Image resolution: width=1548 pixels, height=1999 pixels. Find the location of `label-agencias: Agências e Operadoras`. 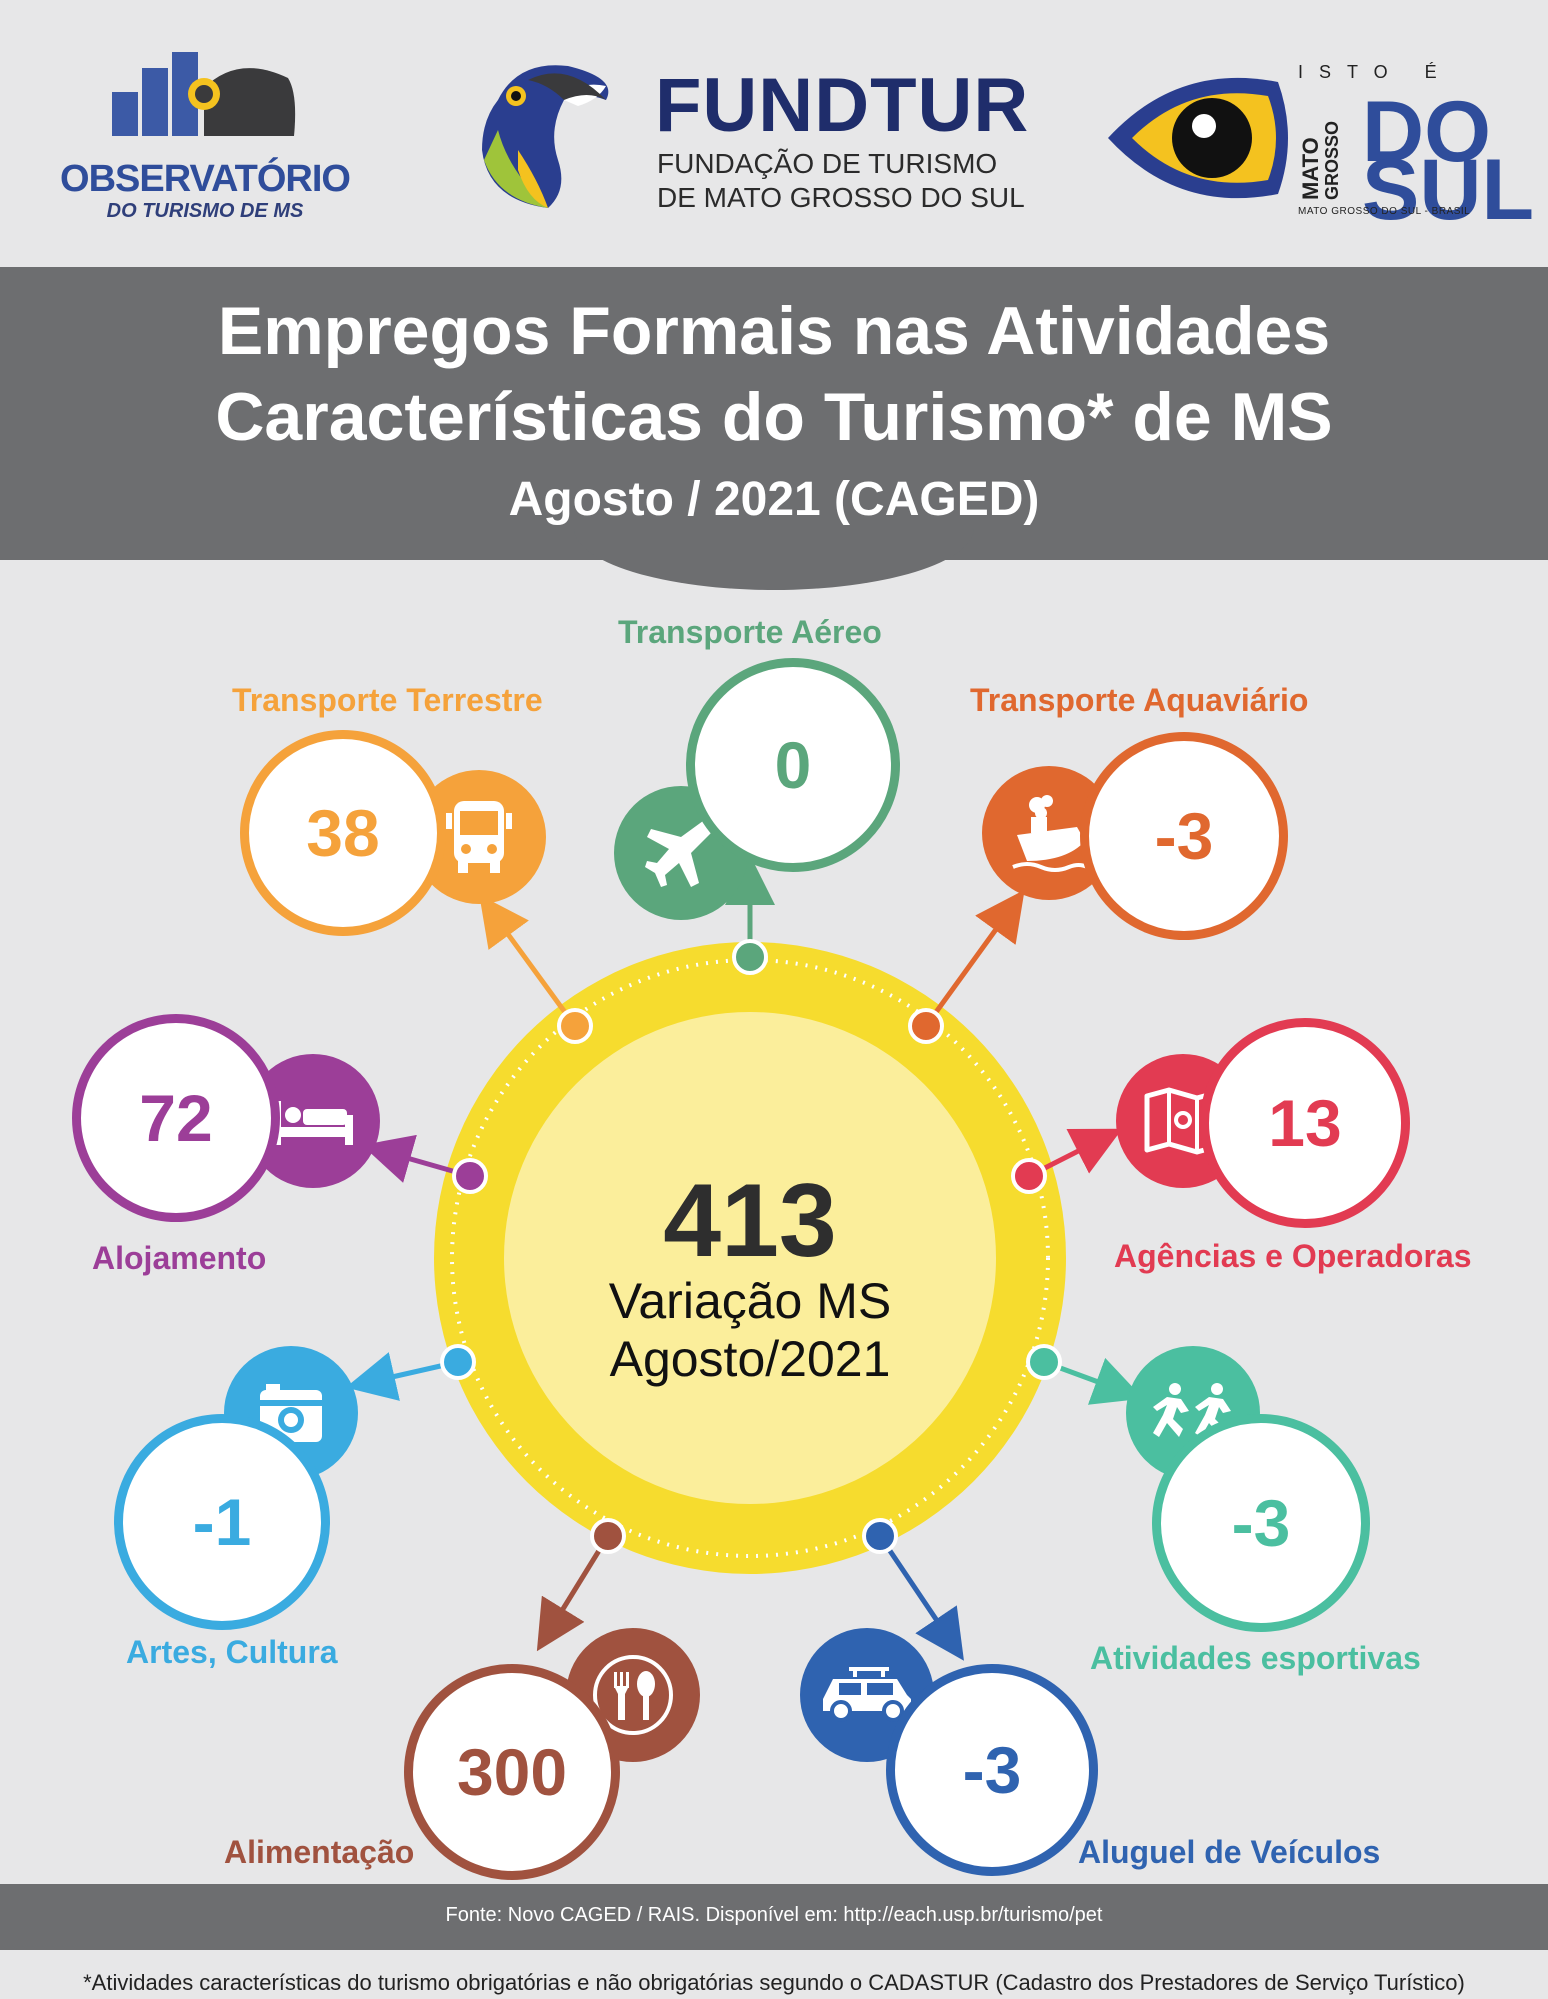

label-agencias: Agências e Operadoras is located at coordinates (1293, 1256).